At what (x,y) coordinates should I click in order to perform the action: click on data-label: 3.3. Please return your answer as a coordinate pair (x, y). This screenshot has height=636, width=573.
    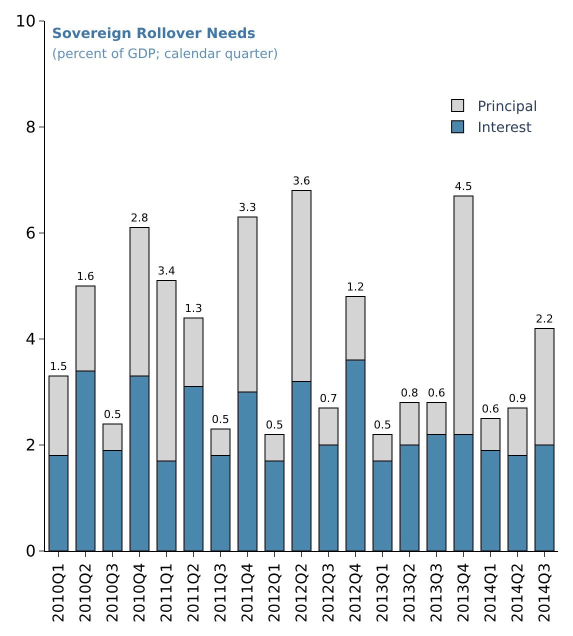
    Looking at the image, I should click on (247, 207).